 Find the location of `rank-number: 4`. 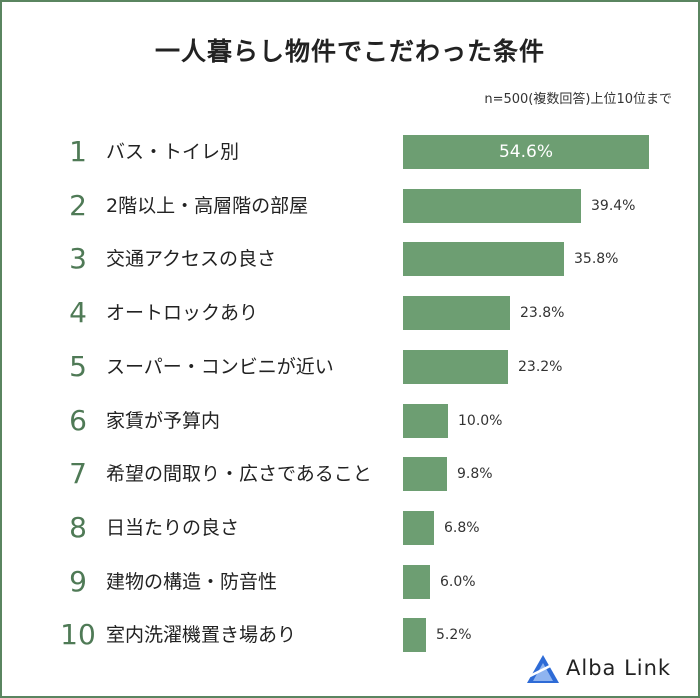

rank-number: 4 is located at coordinates (78, 312).